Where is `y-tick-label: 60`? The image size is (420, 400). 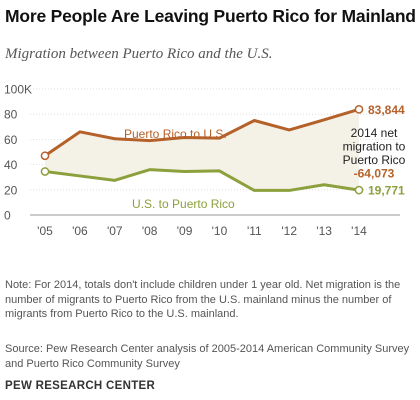
y-tick-label: 60 is located at coordinates (11, 140).